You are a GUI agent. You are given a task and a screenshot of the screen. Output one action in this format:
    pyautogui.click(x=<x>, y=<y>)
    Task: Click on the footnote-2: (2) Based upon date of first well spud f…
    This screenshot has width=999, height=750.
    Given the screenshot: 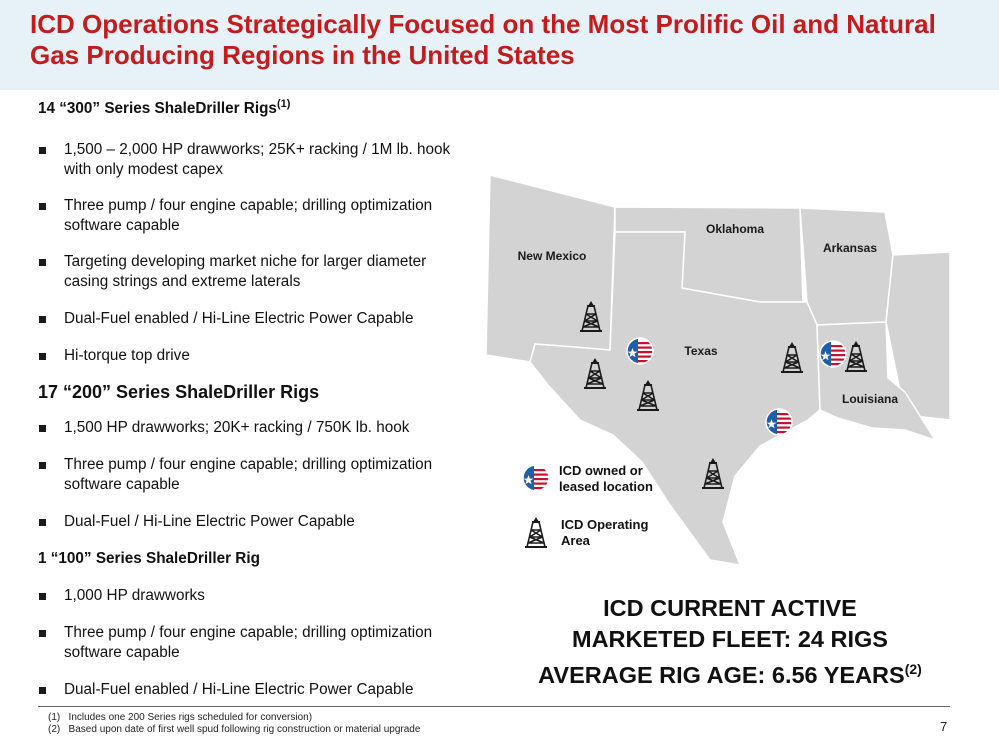 What is the action you would take?
    pyautogui.click(x=234, y=729)
    